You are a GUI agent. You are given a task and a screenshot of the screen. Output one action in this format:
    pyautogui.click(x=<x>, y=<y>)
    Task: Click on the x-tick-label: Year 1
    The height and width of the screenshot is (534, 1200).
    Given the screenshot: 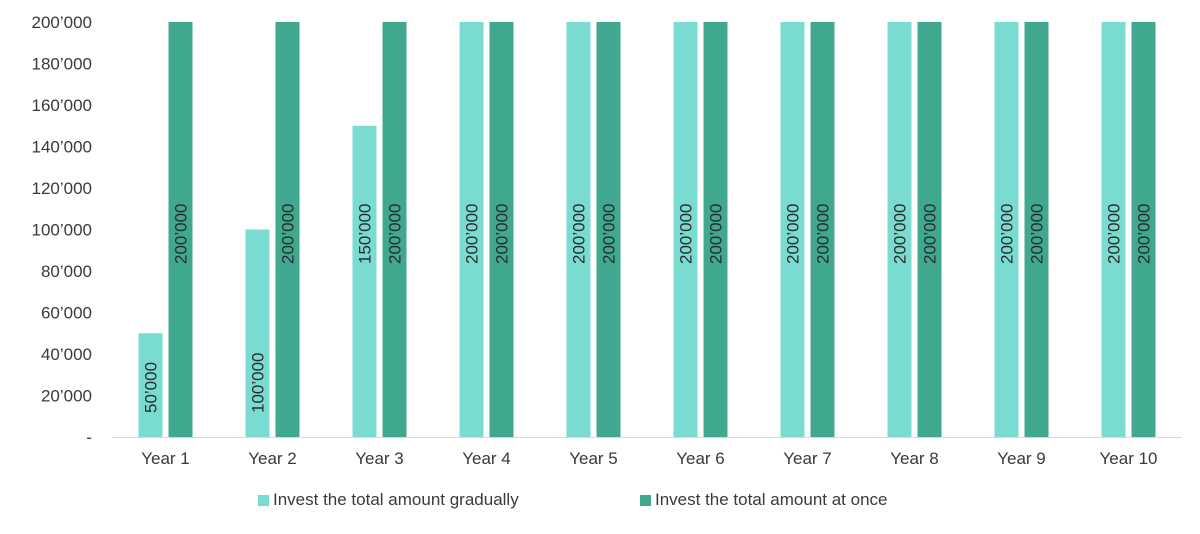 What is the action you would take?
    pyautogui.click(x=165, y=458)
    